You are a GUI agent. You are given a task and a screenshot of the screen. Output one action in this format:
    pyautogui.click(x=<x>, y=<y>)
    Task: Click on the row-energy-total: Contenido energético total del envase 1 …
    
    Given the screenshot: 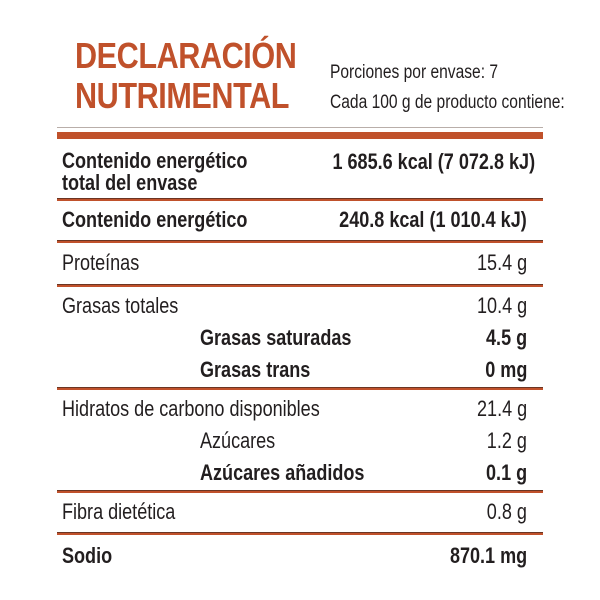 What is the action you would take?
    pyautogui.click(x=300, y=168)
    